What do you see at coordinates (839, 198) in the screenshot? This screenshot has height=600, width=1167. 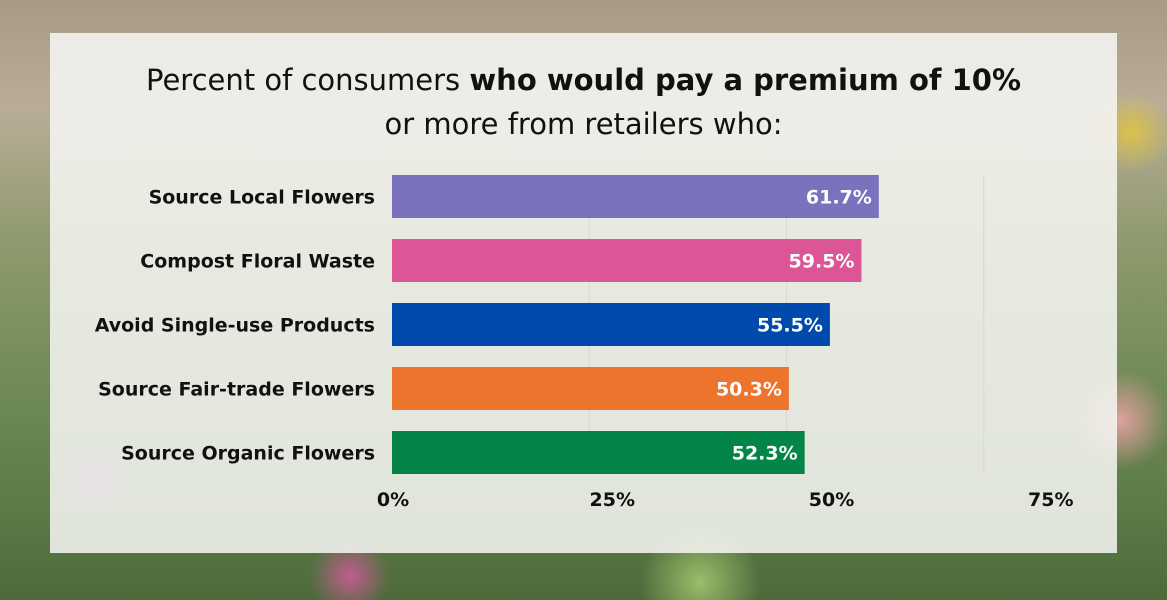 I see `value-label: 61.7%` at bounding box center [839, 198].